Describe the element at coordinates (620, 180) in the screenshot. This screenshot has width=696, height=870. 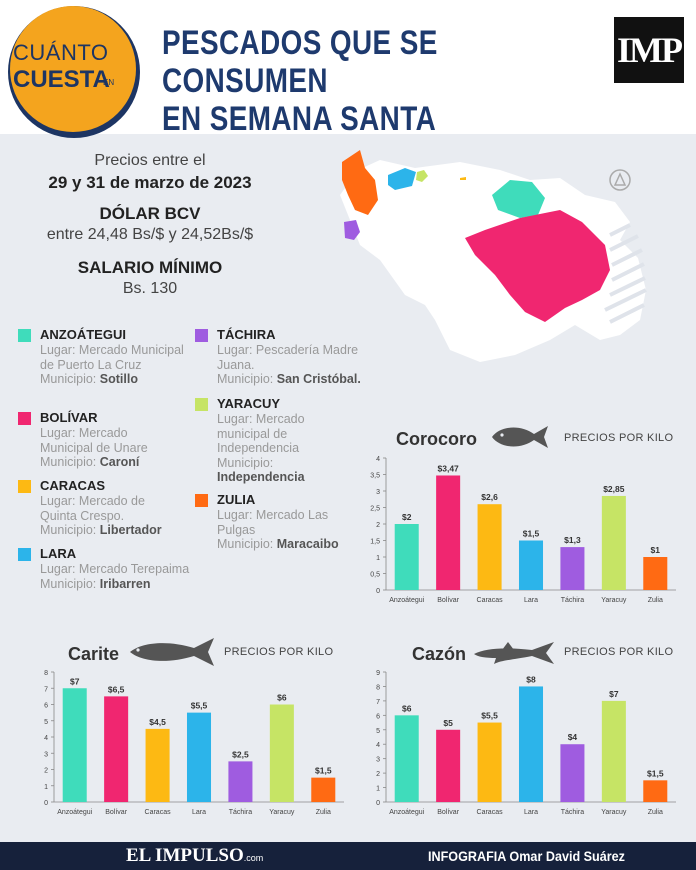
I see `compass-icon` at that location.